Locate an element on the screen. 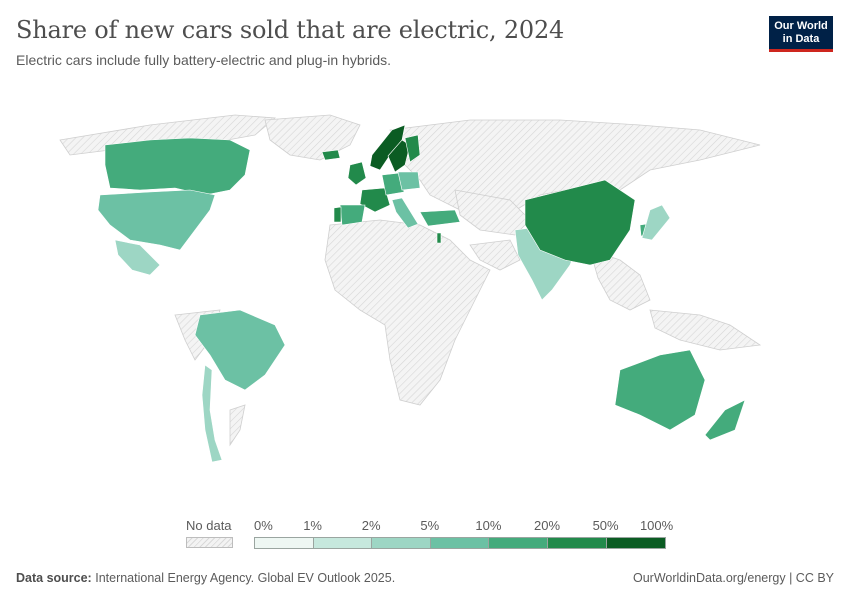 Image resolution: width=850 pixels, height=600 pixels. country-chile is located at coordinates (212, 413).